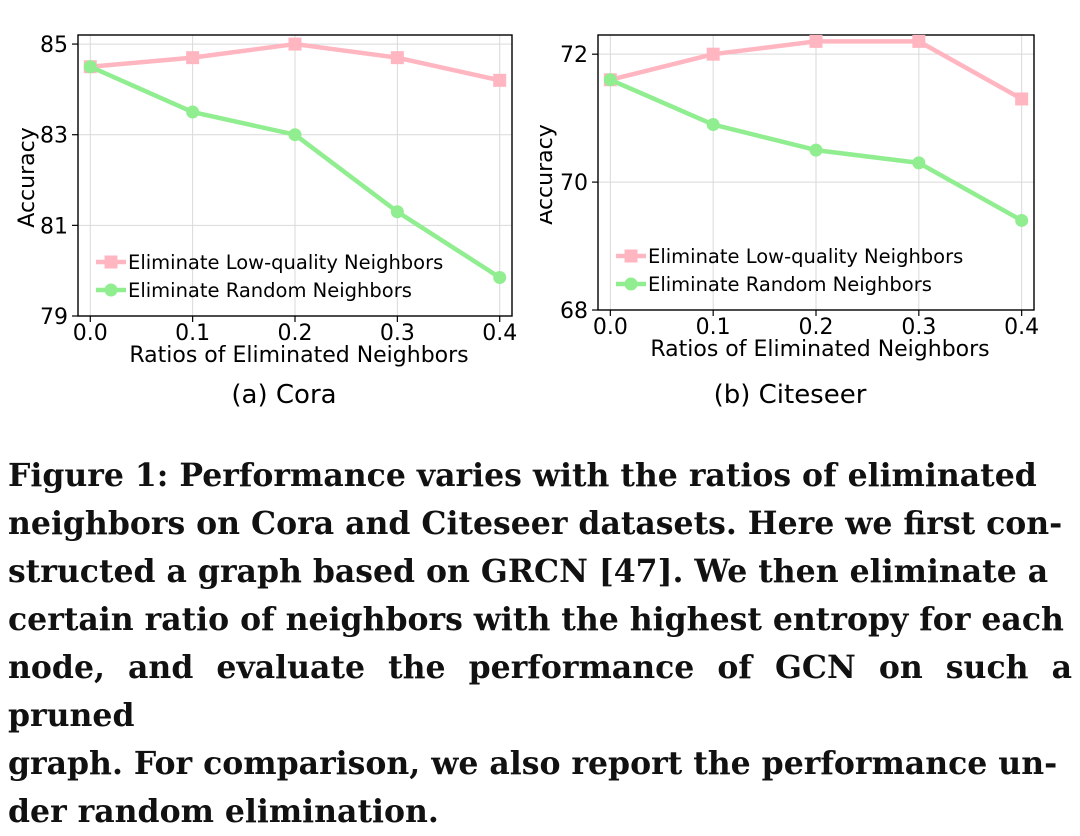 The image size is (1080, 836). I want to click on y-tick-label: 72, so click(574, 55).